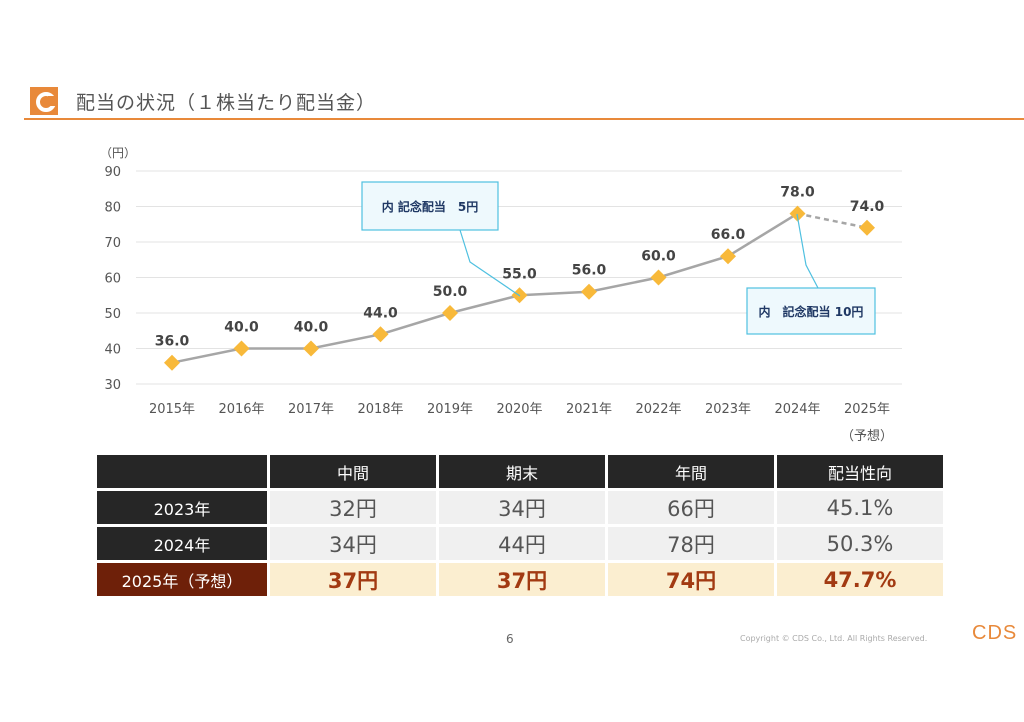 This screenshot has width=1024, height=722. I want to click on table-cell: 32円, so click(353, 507).